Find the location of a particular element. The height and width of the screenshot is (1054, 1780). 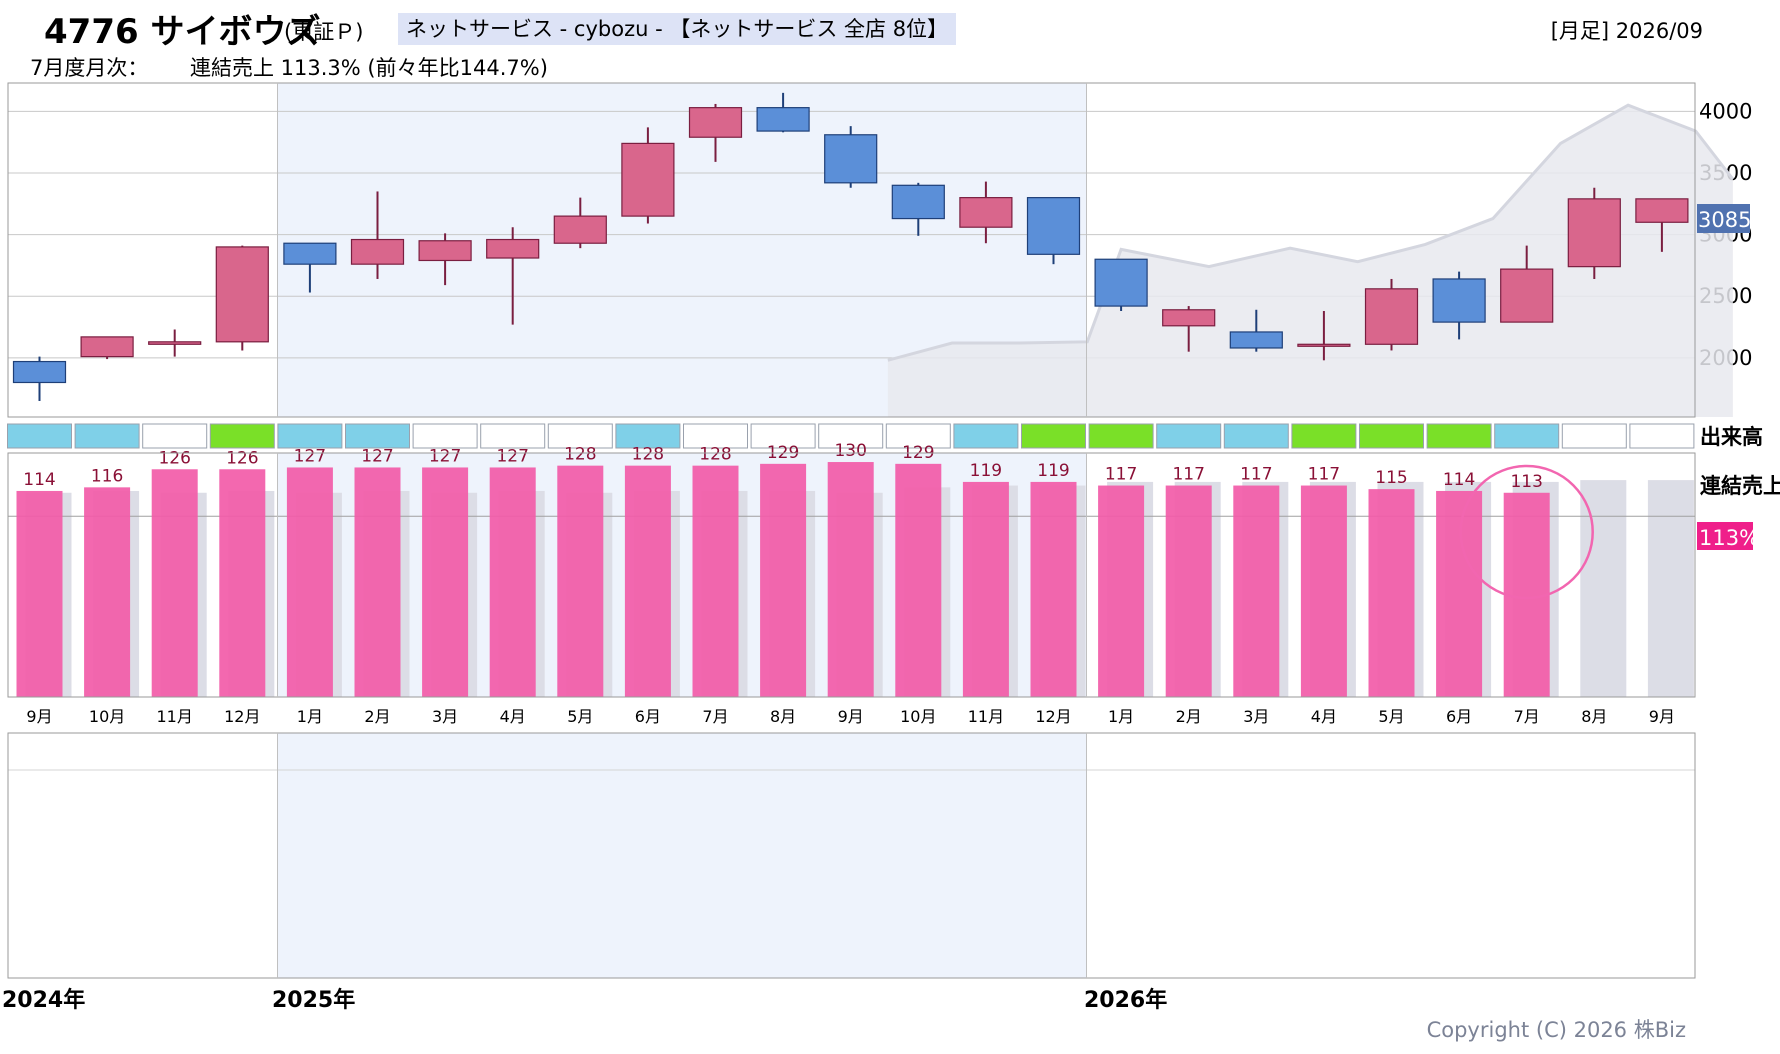

sales-value-label: 113 is located at coordinates (1526, 482).